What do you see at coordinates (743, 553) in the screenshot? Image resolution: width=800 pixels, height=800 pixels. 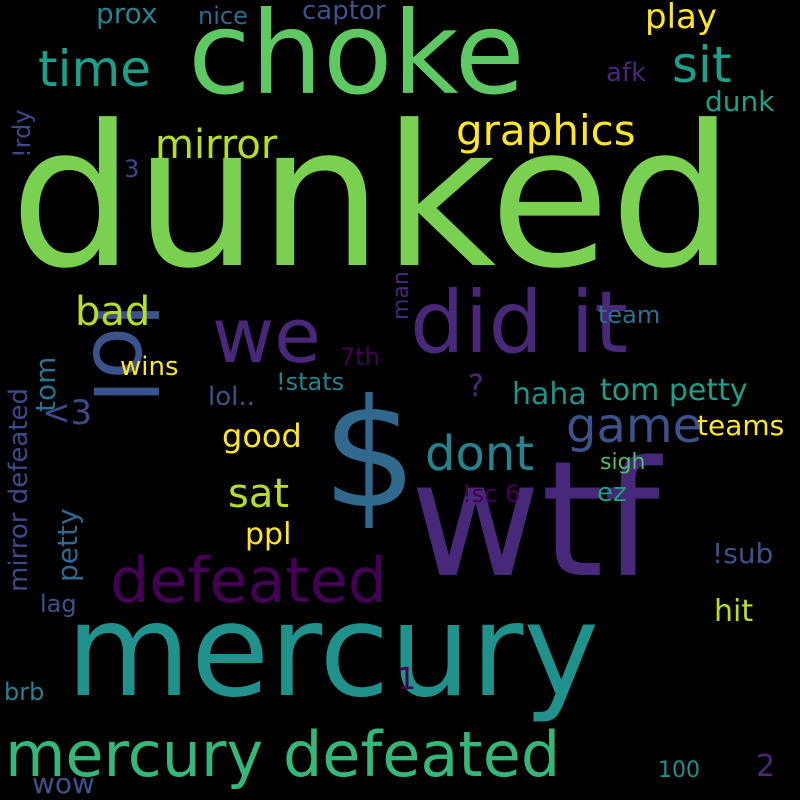 I see `word-sub: !sub` at bounding box center [743, 553].